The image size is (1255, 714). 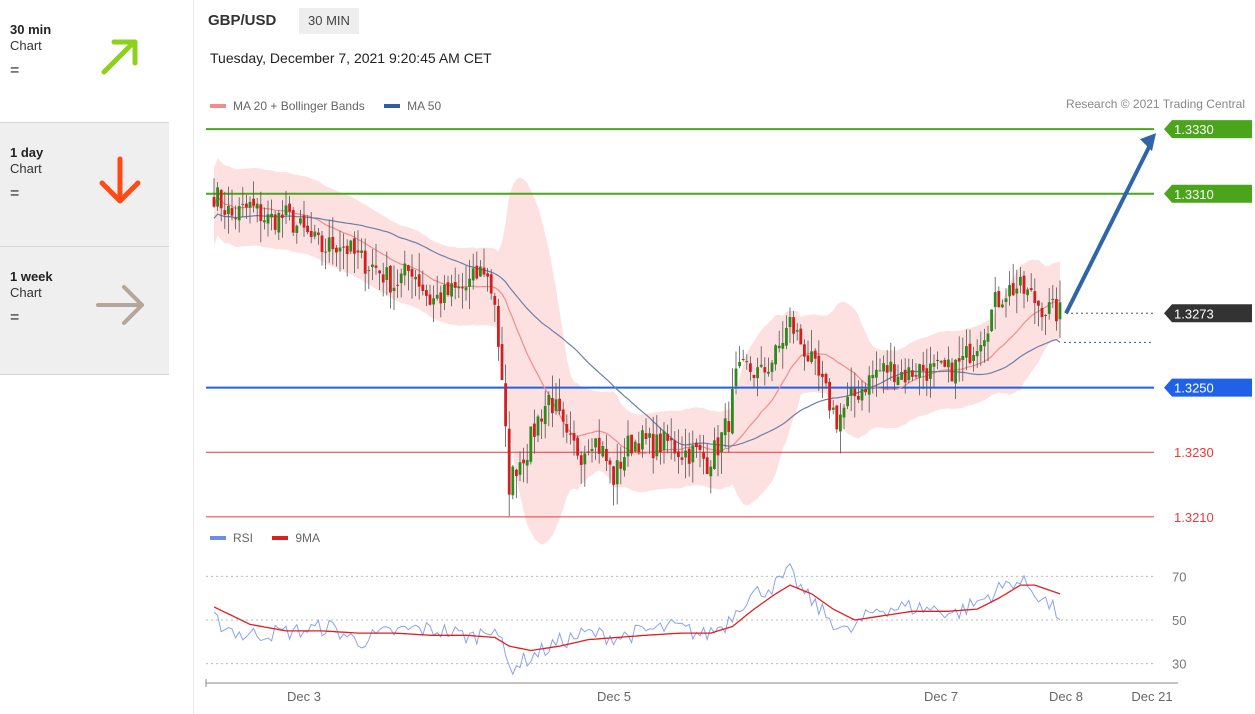 What do you see at coordinates (1194, 194) in the screenshot?
I see `level-label-text: 1.3310` at bounding box center [1194, 194].